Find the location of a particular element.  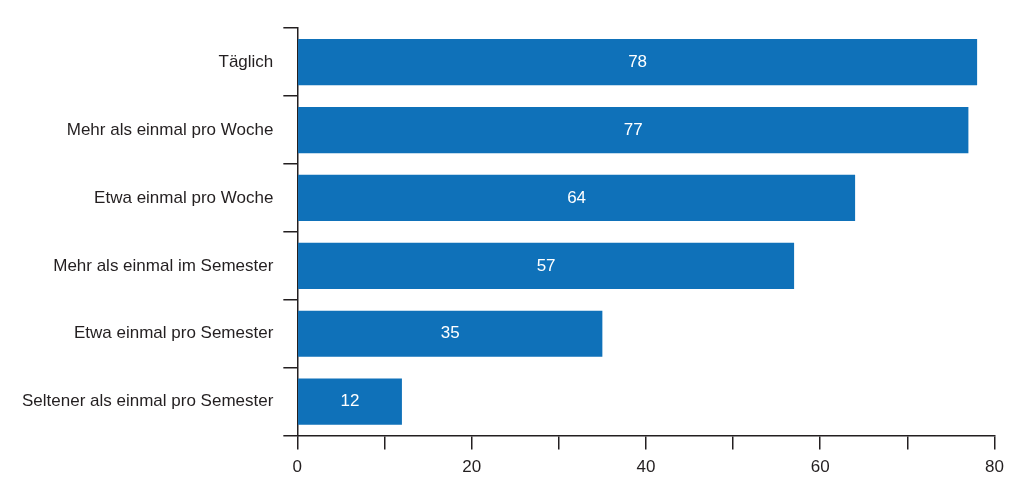

x-tick-label: 0 is located at coordinates (297, 467).